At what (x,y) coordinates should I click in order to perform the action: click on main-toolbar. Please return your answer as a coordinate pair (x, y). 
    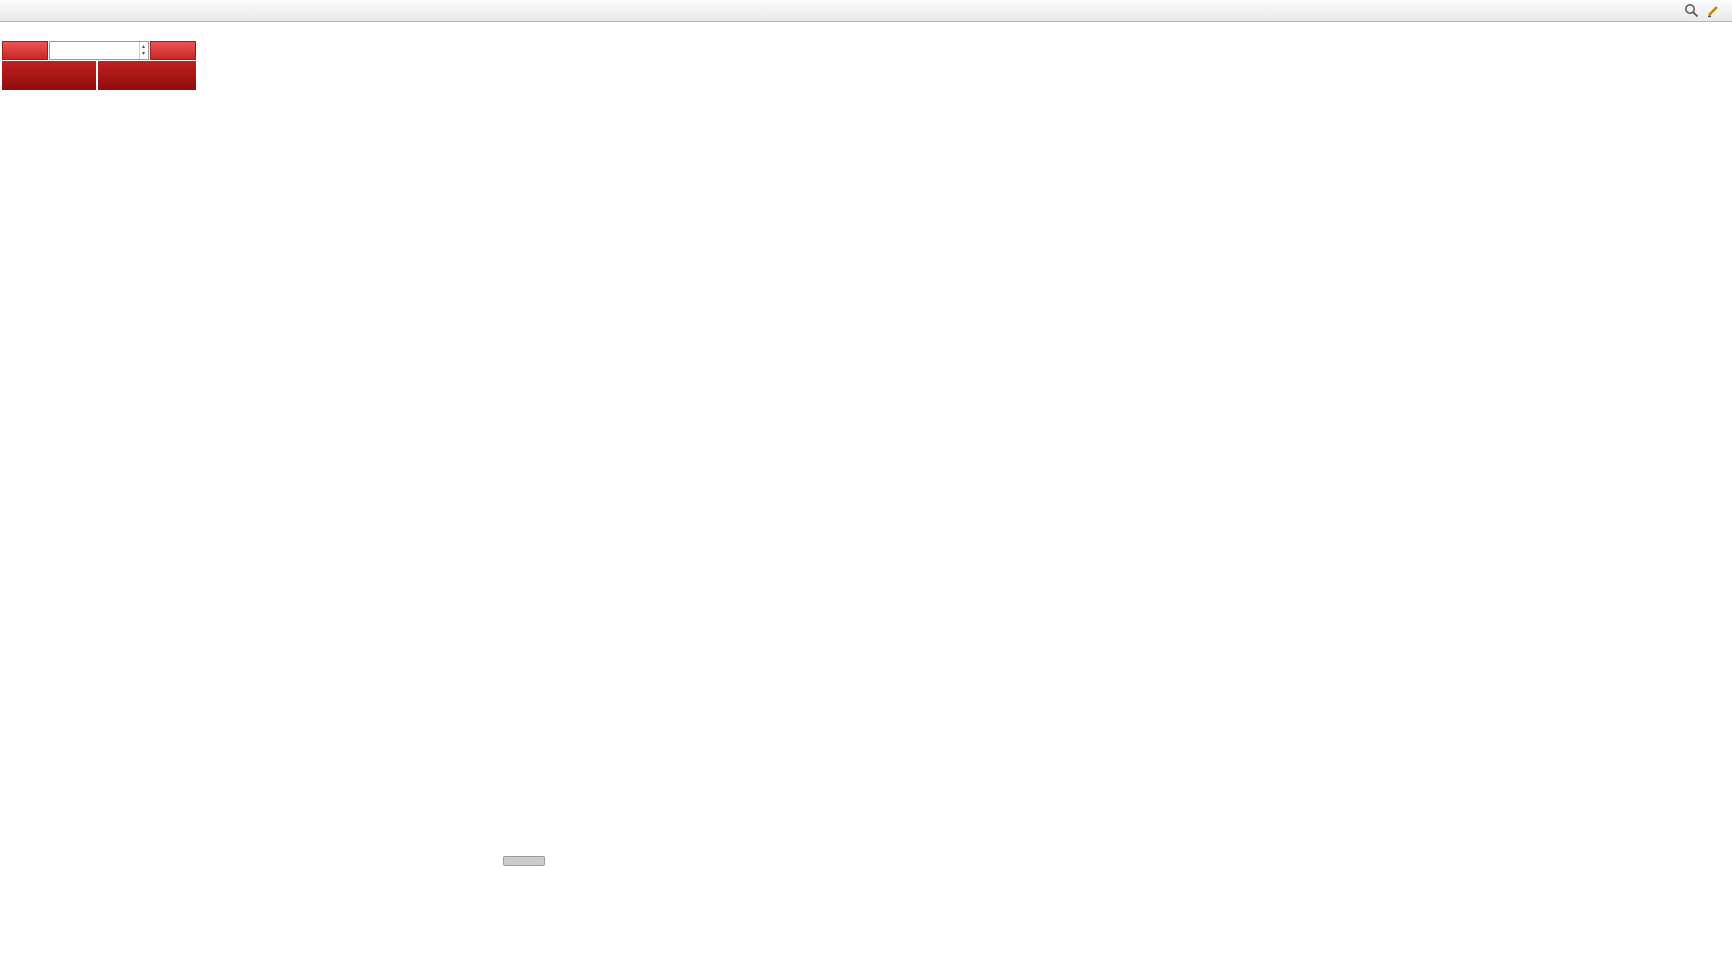
    Looking at the image, I should click on (866, 11).